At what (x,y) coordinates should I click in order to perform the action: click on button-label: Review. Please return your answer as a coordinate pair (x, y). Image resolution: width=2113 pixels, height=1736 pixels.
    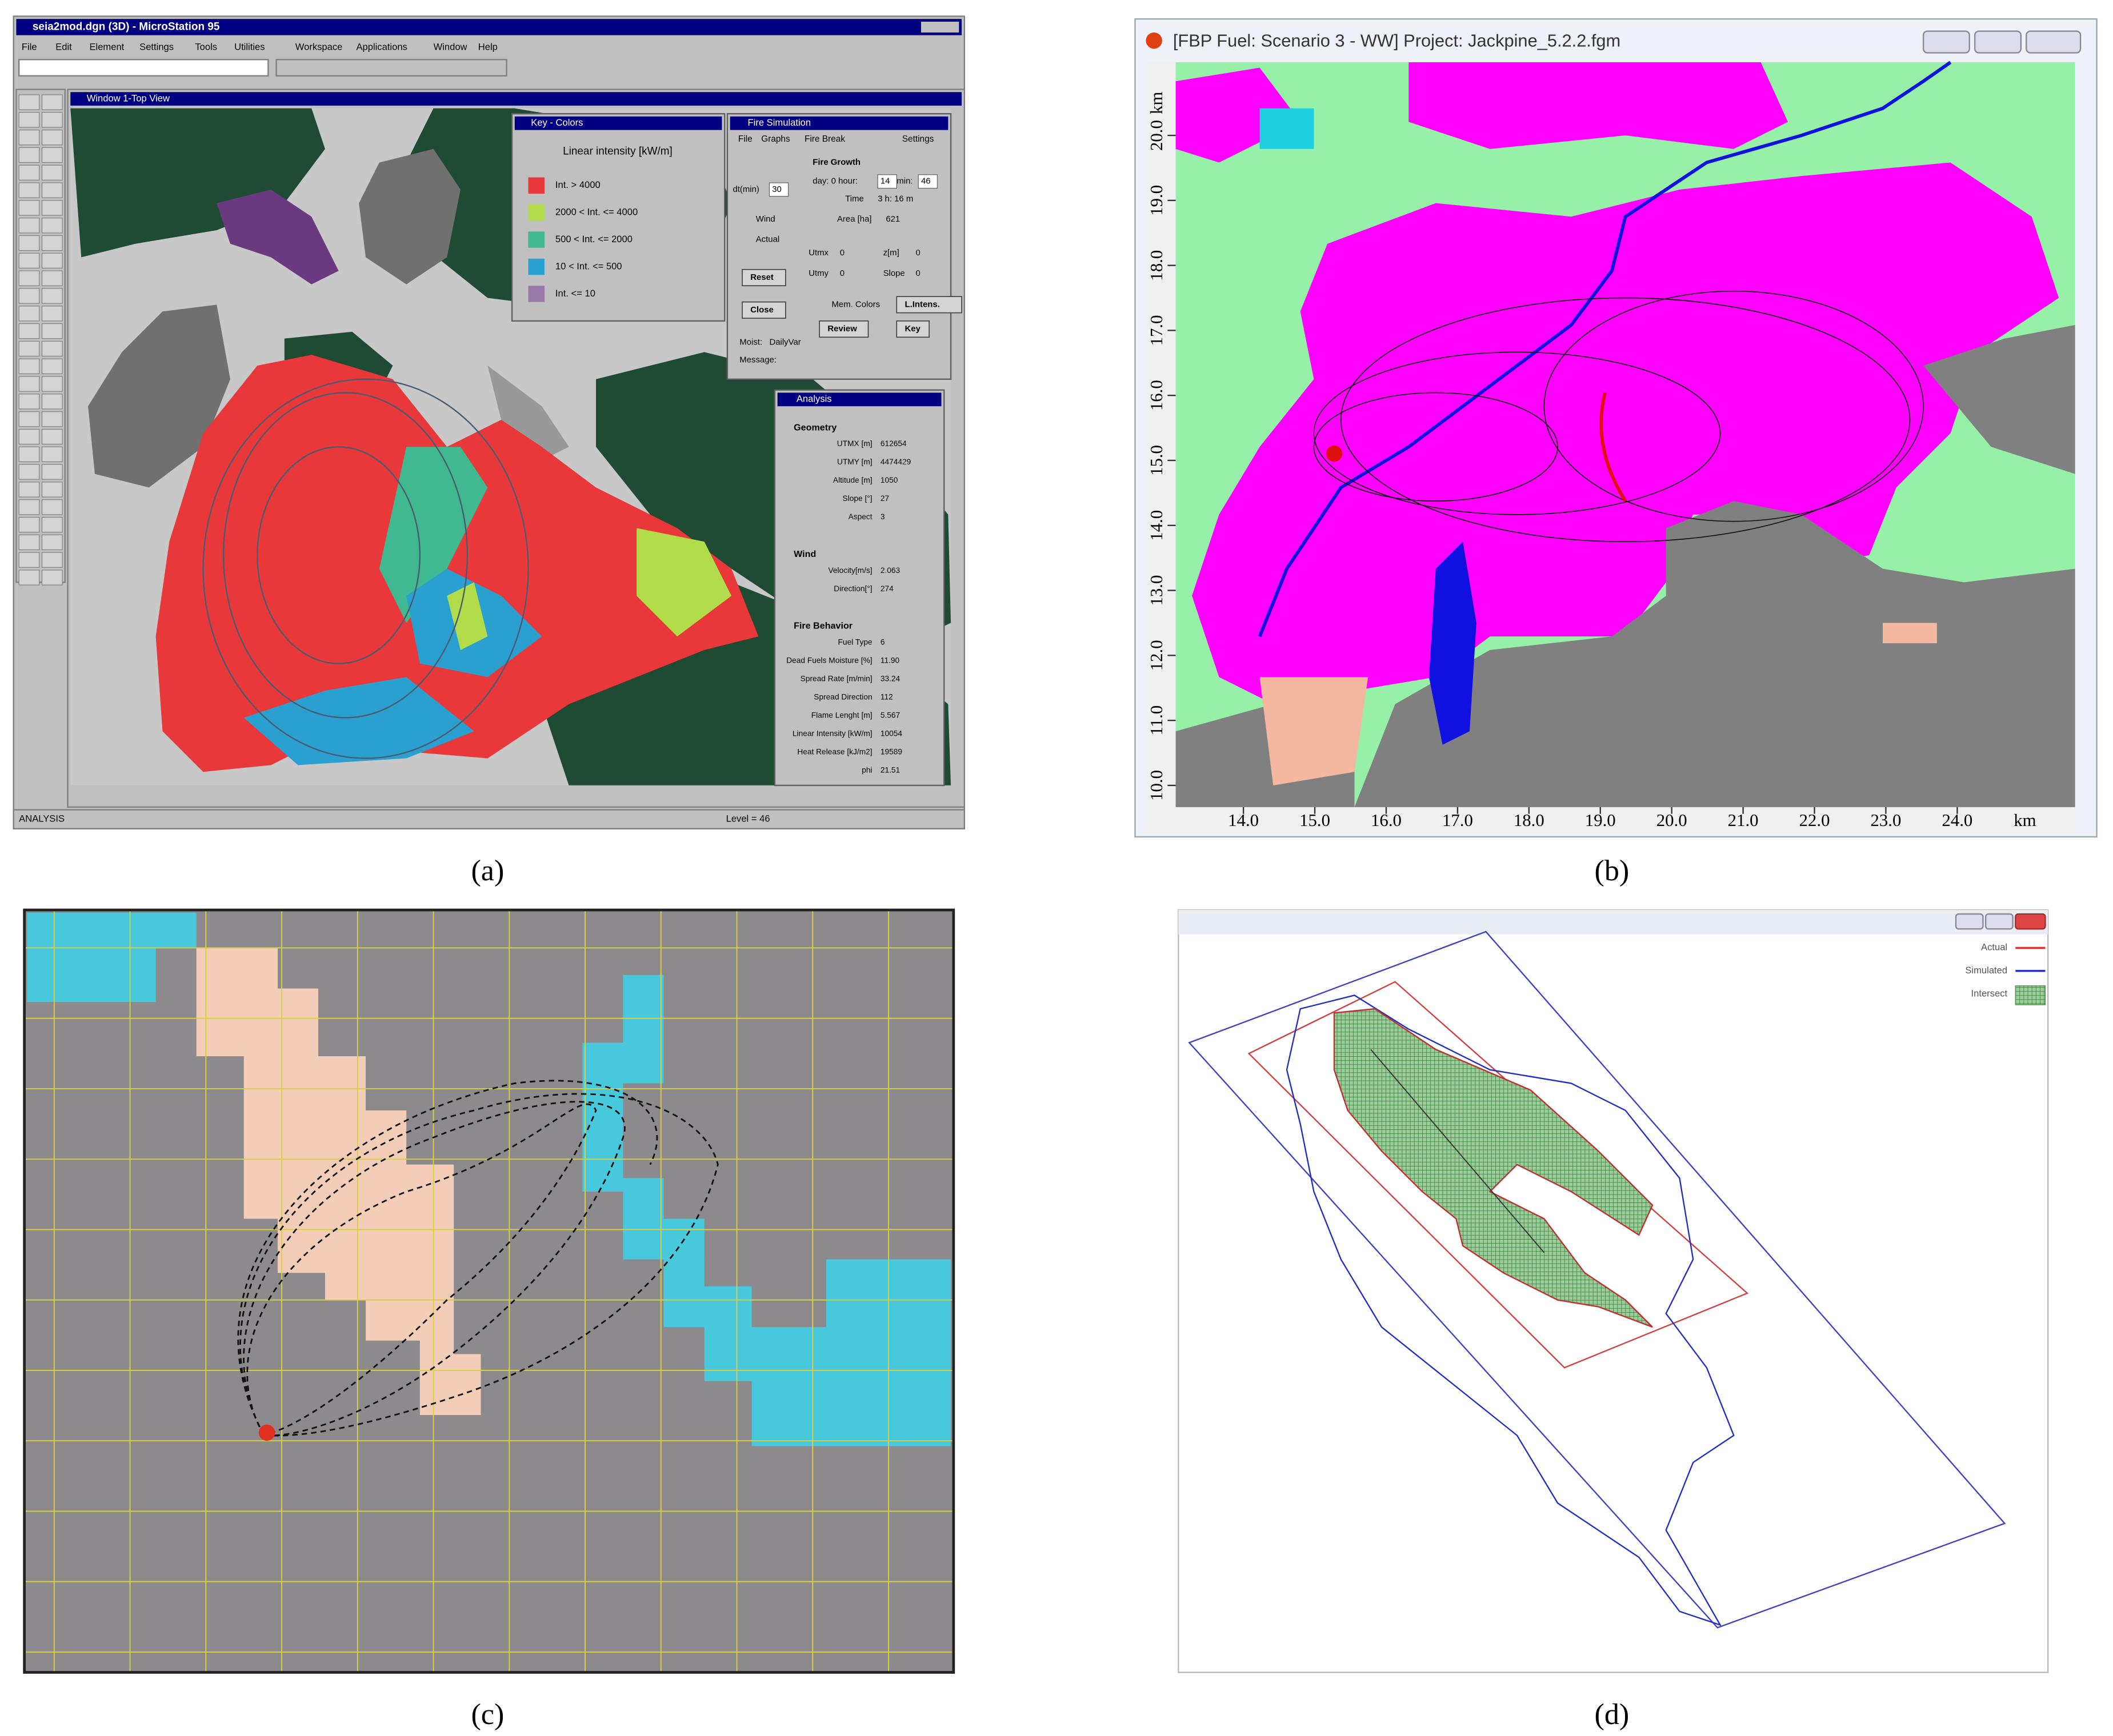
    Looking at the image, I should click on (842, 329).